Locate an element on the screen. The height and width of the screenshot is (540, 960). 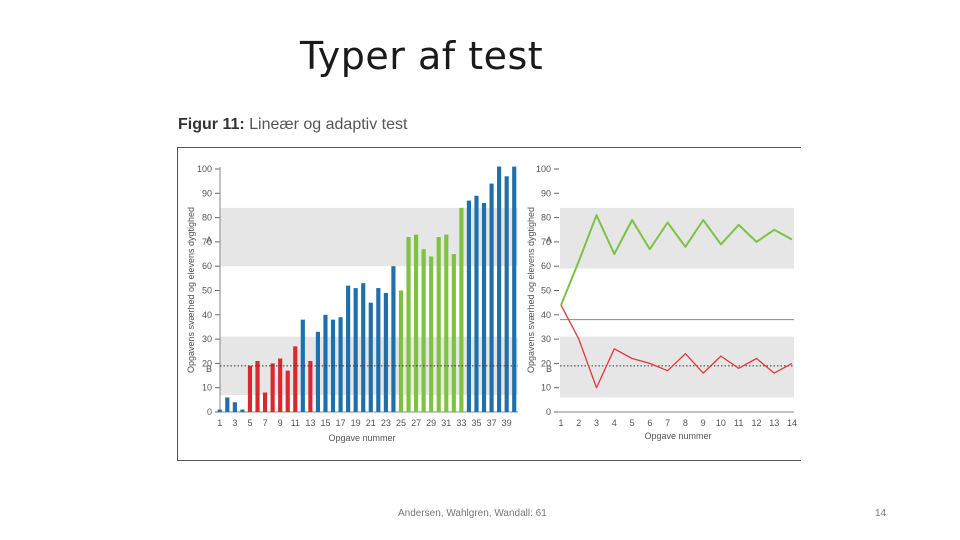
figure-label: Figur 11: is located at coordinates (211, 124).